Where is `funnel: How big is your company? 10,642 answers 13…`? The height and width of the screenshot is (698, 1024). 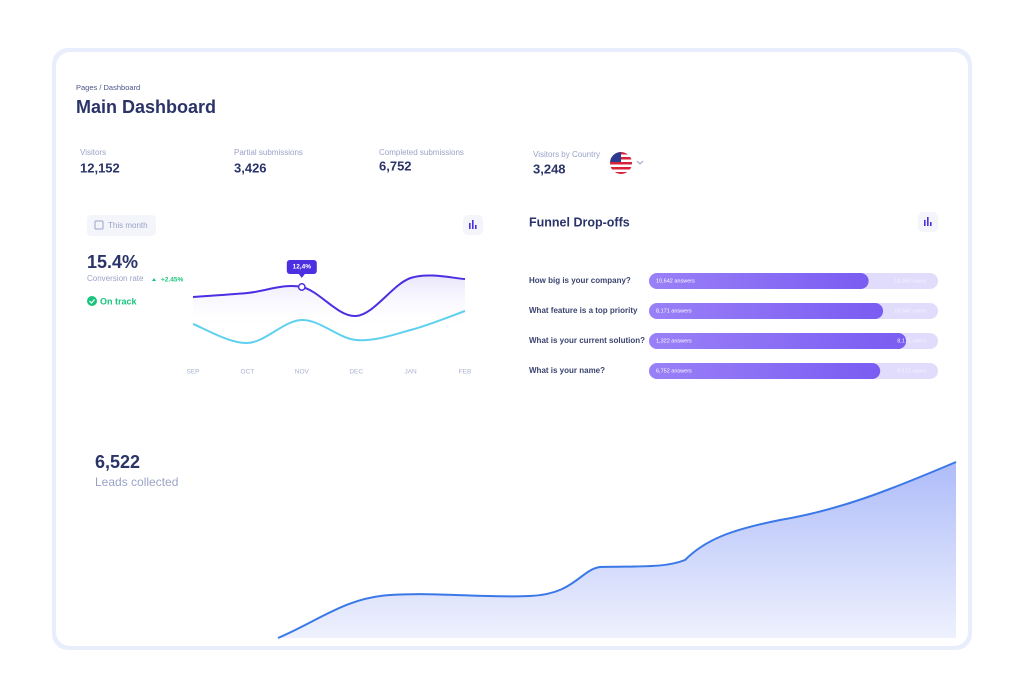
funnel: How big is your company? 10,642 answers 13… is located at coordinates (733, 326).